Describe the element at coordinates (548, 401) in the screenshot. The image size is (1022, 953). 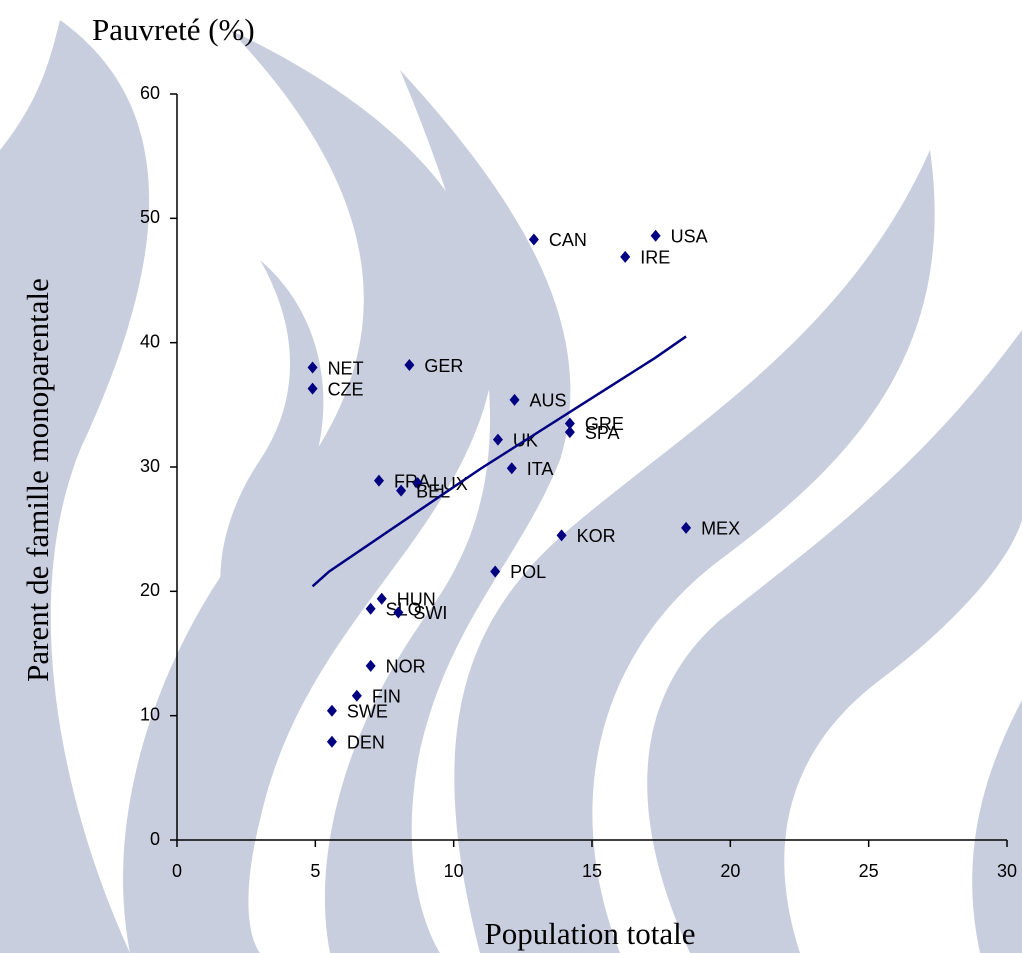
I see `point-label: AUS` at that location.